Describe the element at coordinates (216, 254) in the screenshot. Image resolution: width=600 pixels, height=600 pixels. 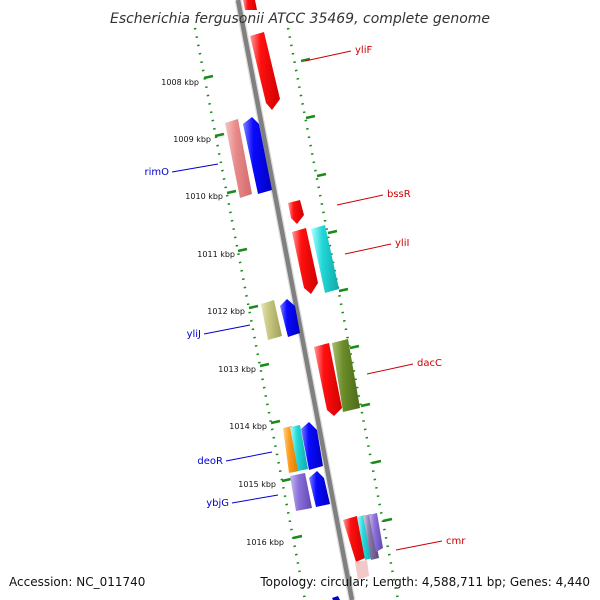
I see `tick-label-1011: 1011 kbp` at that location.